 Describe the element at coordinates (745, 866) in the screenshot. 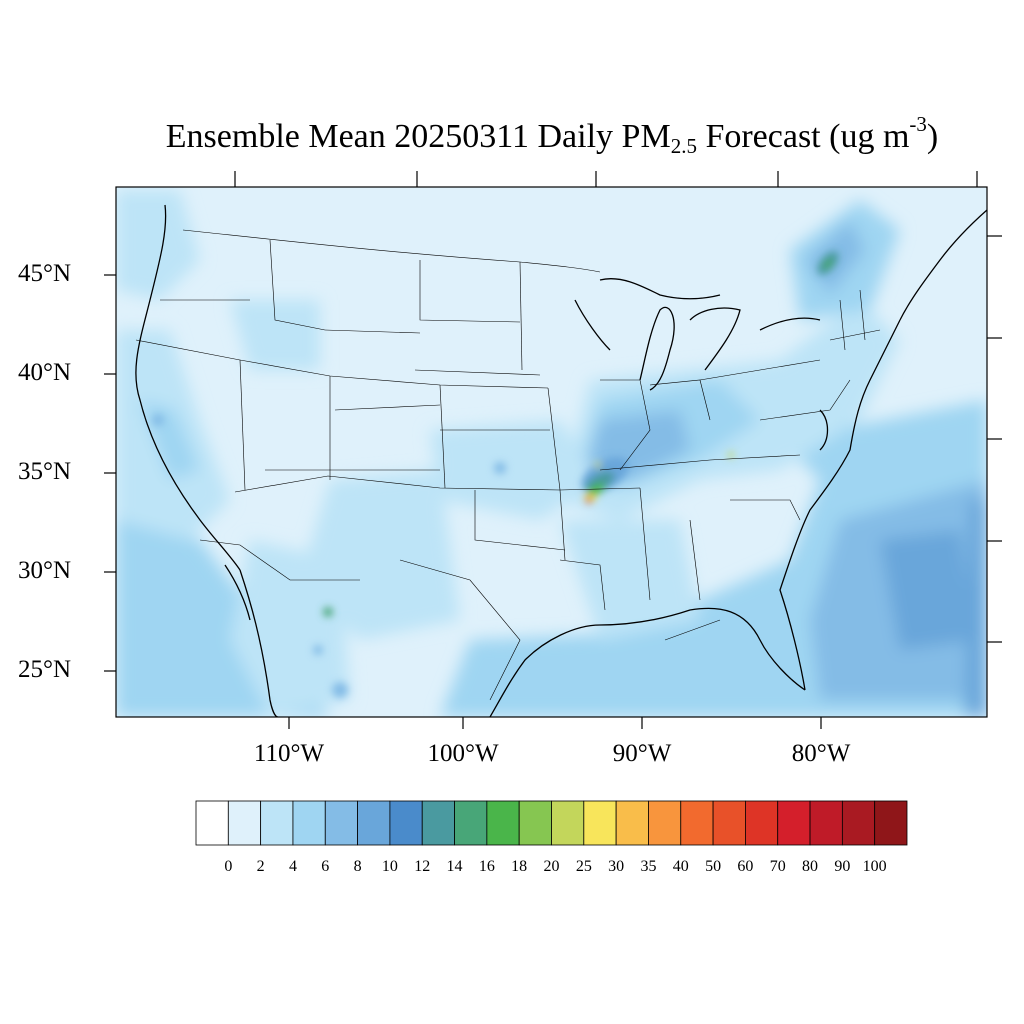

I see `colorbar-label: 60` at that location.